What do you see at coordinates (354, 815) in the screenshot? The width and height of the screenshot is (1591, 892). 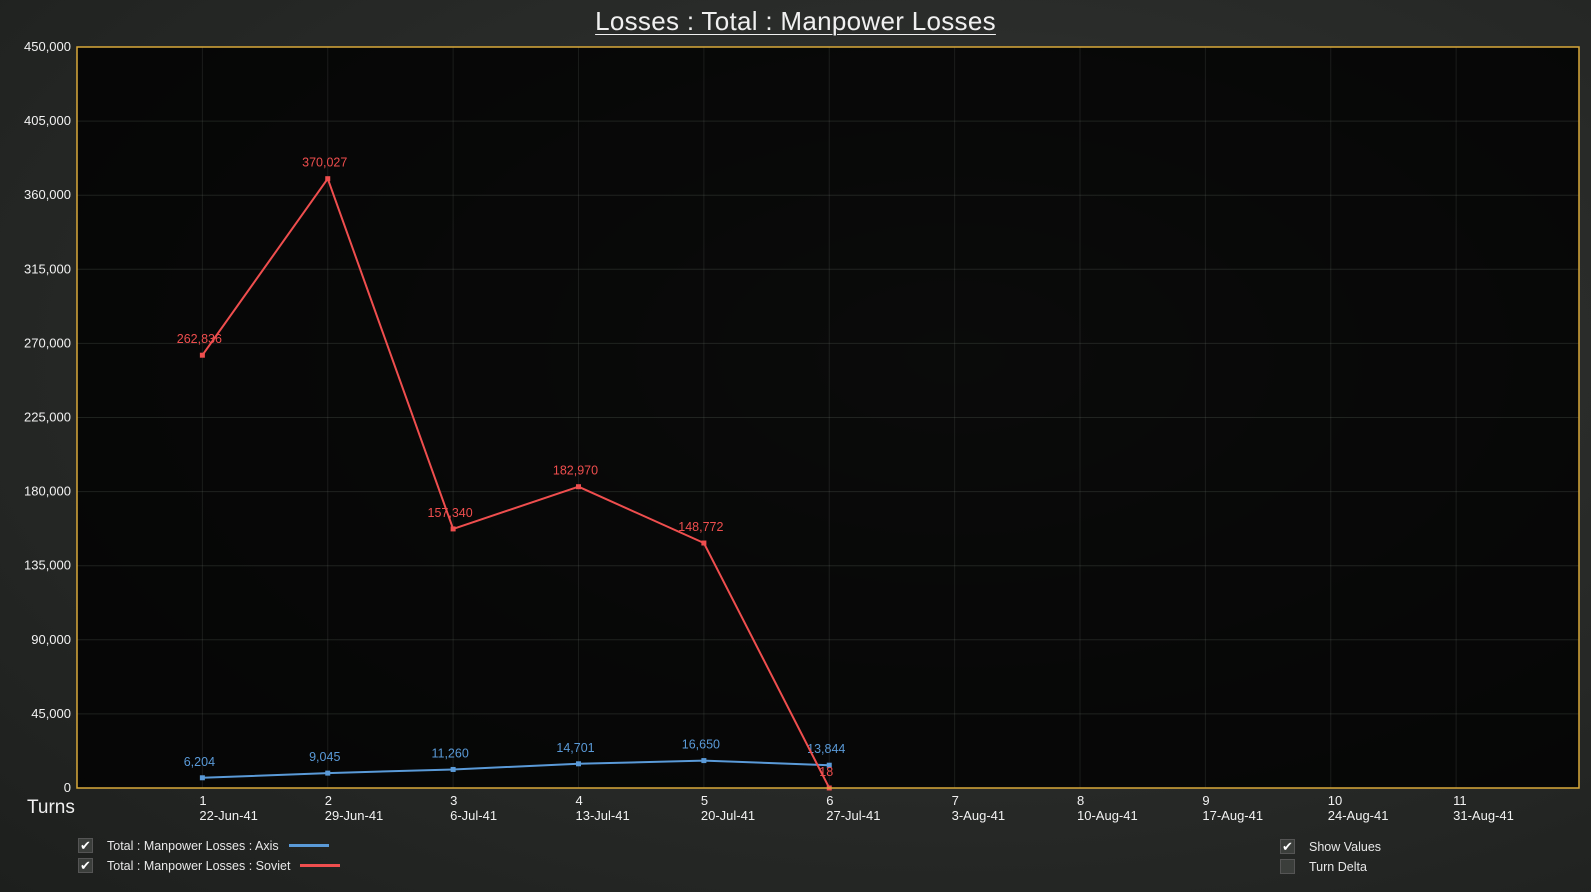 I see `x-tick-date: 29-Jun-41` at bounding box center [354, 815].